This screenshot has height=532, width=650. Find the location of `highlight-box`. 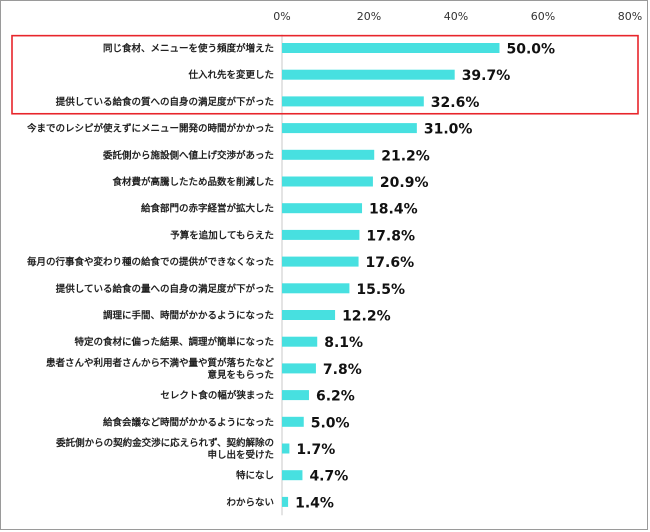

highlight-box is located at coordinates (325, 74).